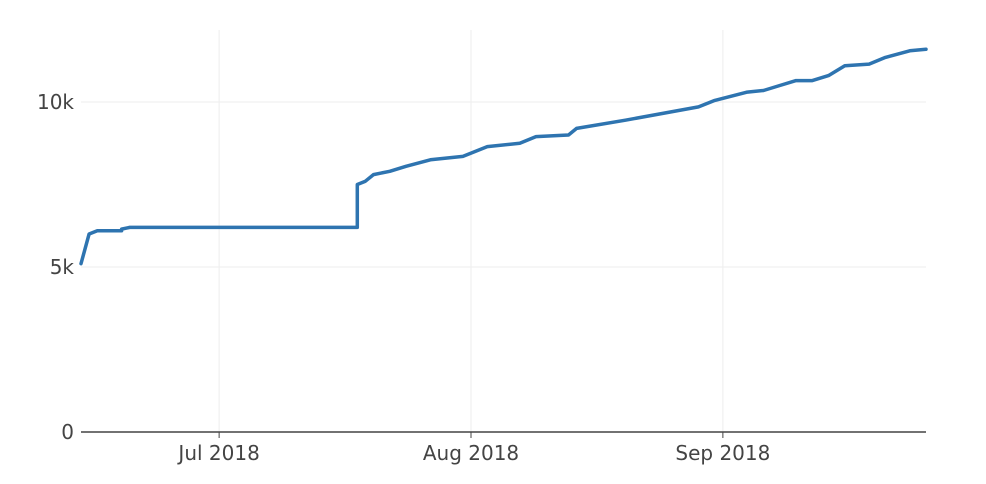 This screenshot has width=986, height=484. What do you see at coordinates (722, 453) in the screenshot?
I see `x-tick-label: Sep 2018` at bounding box center [722, 453].